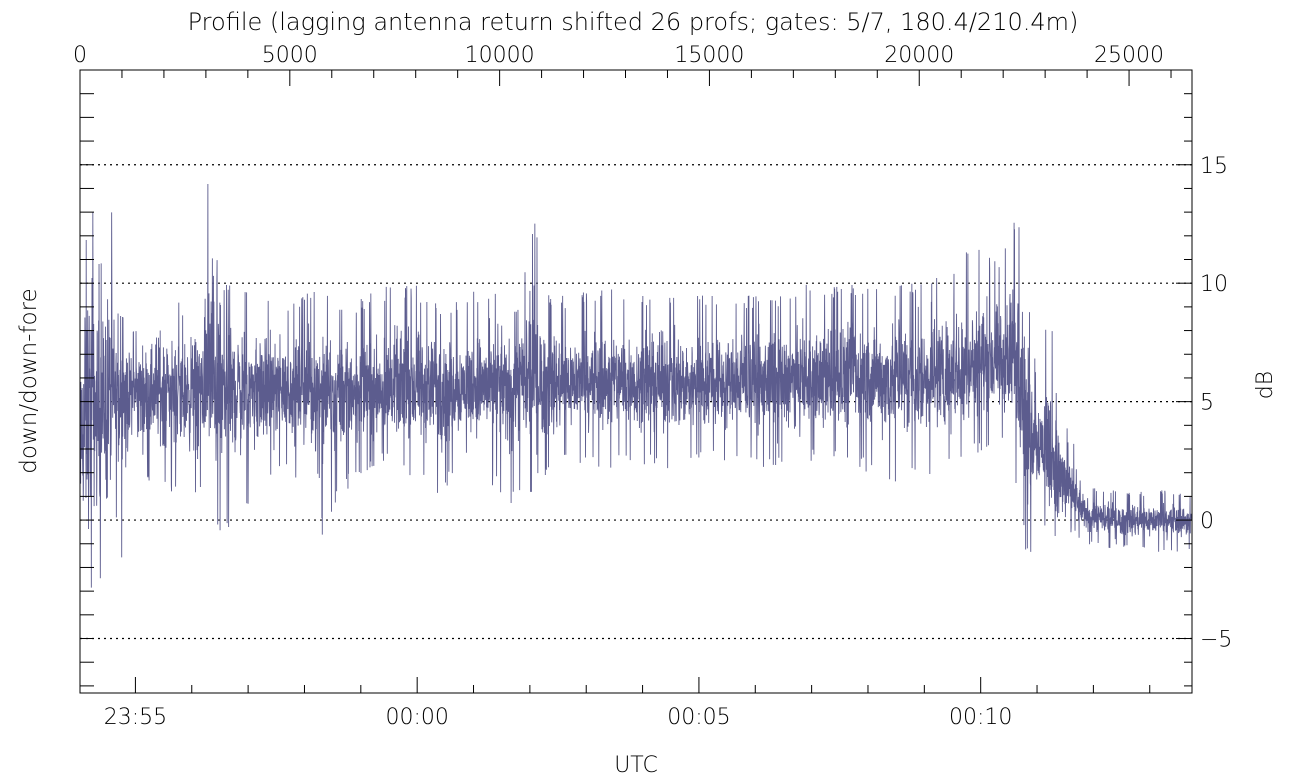 The image size is (1289, 778). I want to click on top-tick-label: 15000, so click(709, 55).